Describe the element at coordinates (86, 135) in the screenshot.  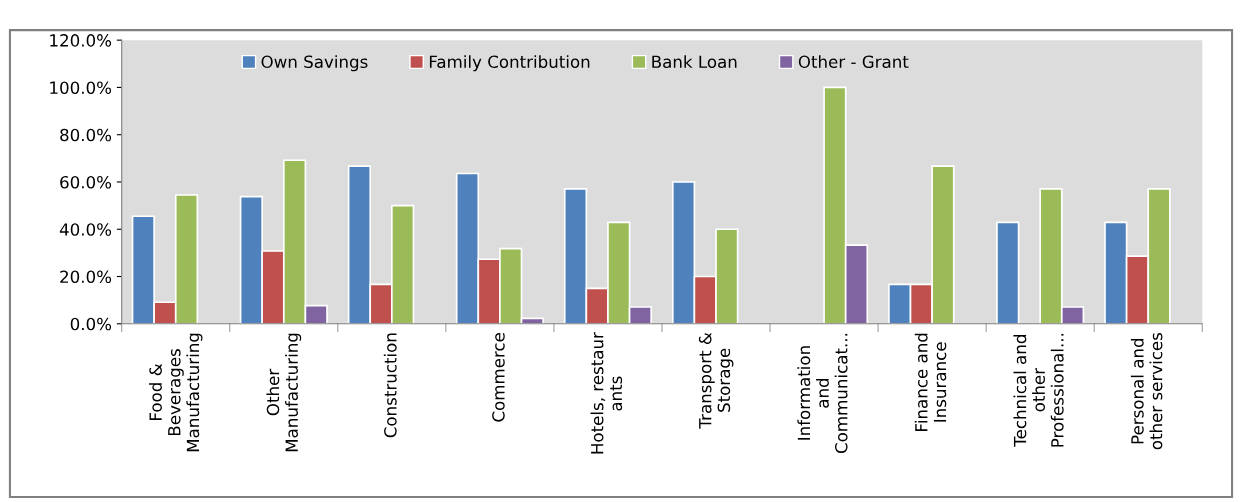
I see `y-tick-label: 80.0%` at that location.